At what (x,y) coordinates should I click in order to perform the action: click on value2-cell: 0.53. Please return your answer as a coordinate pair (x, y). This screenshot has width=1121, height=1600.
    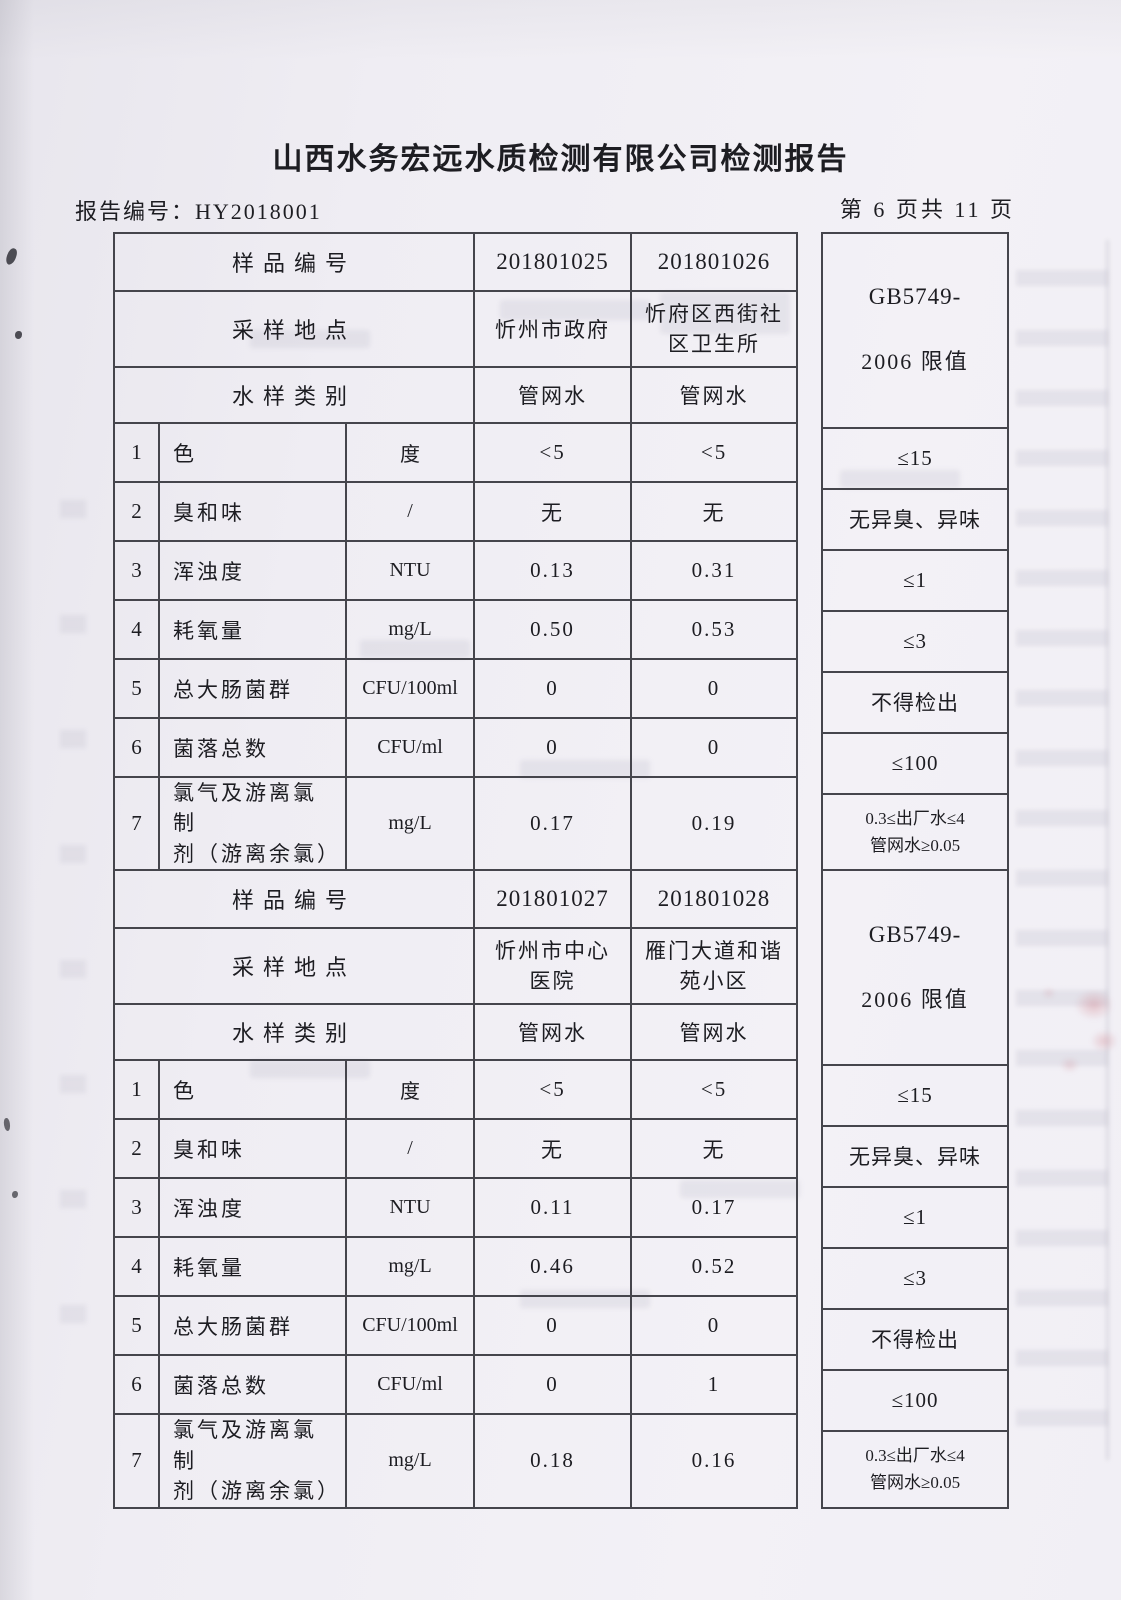
    Looking at the image, I should click on (714, 629).